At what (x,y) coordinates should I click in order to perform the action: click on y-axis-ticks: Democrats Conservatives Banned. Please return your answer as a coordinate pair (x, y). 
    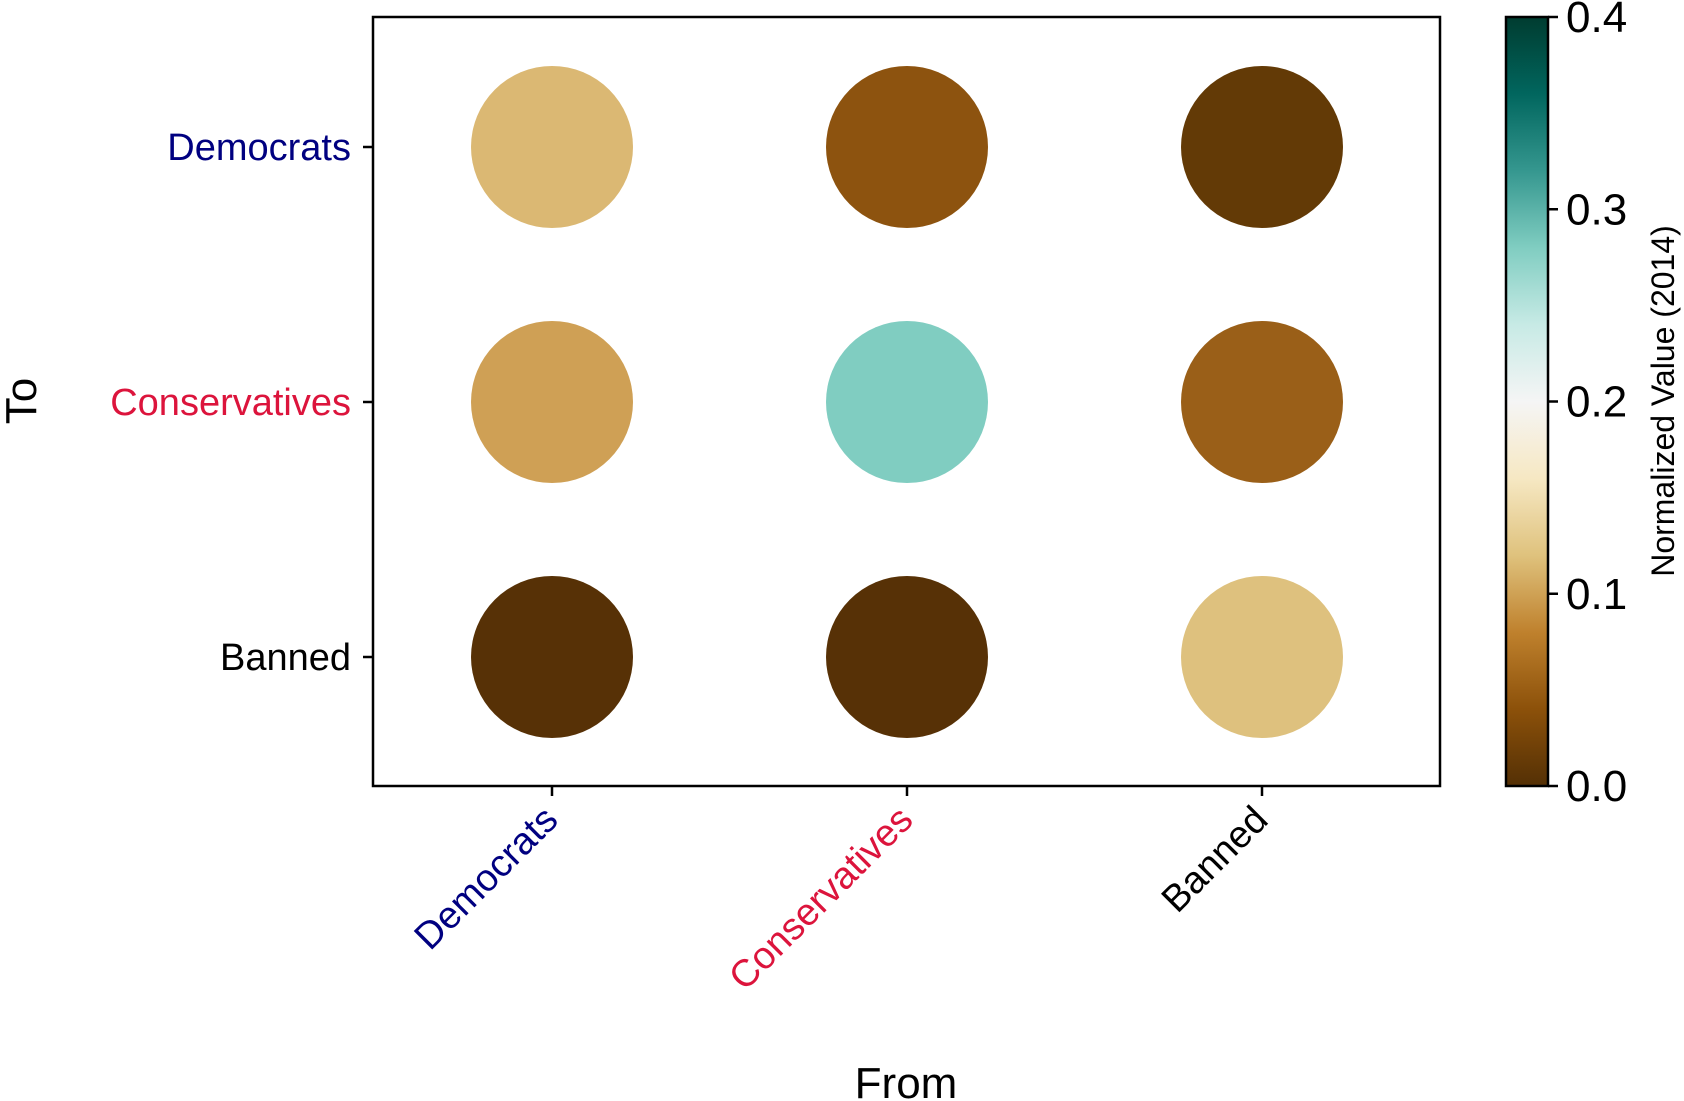
    Looking at the image, I should click on (241, 403).